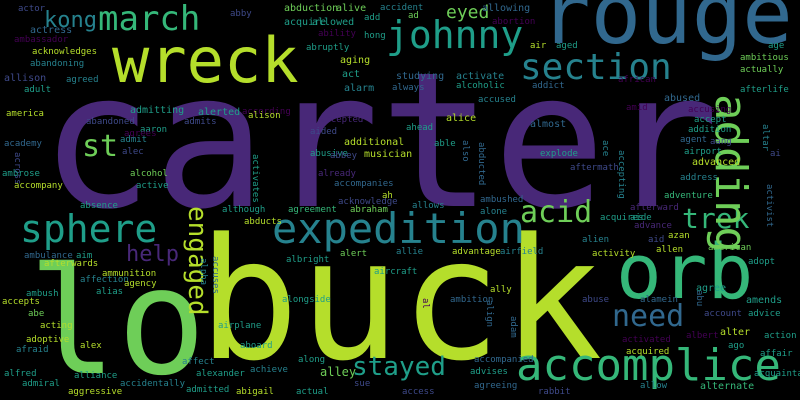  Describe the element at coordinates (780, 336) in the screenshot. I see `word: action` at that location.